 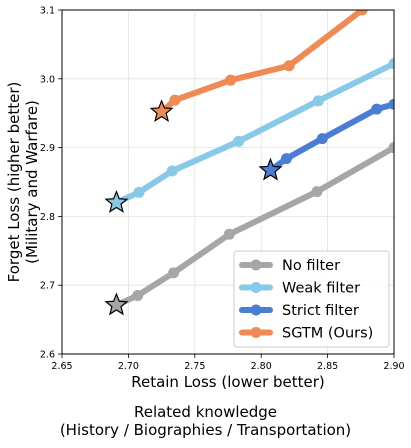 I want to click on legend-swatch-marker-no-filter, so click(x=256, y=265).